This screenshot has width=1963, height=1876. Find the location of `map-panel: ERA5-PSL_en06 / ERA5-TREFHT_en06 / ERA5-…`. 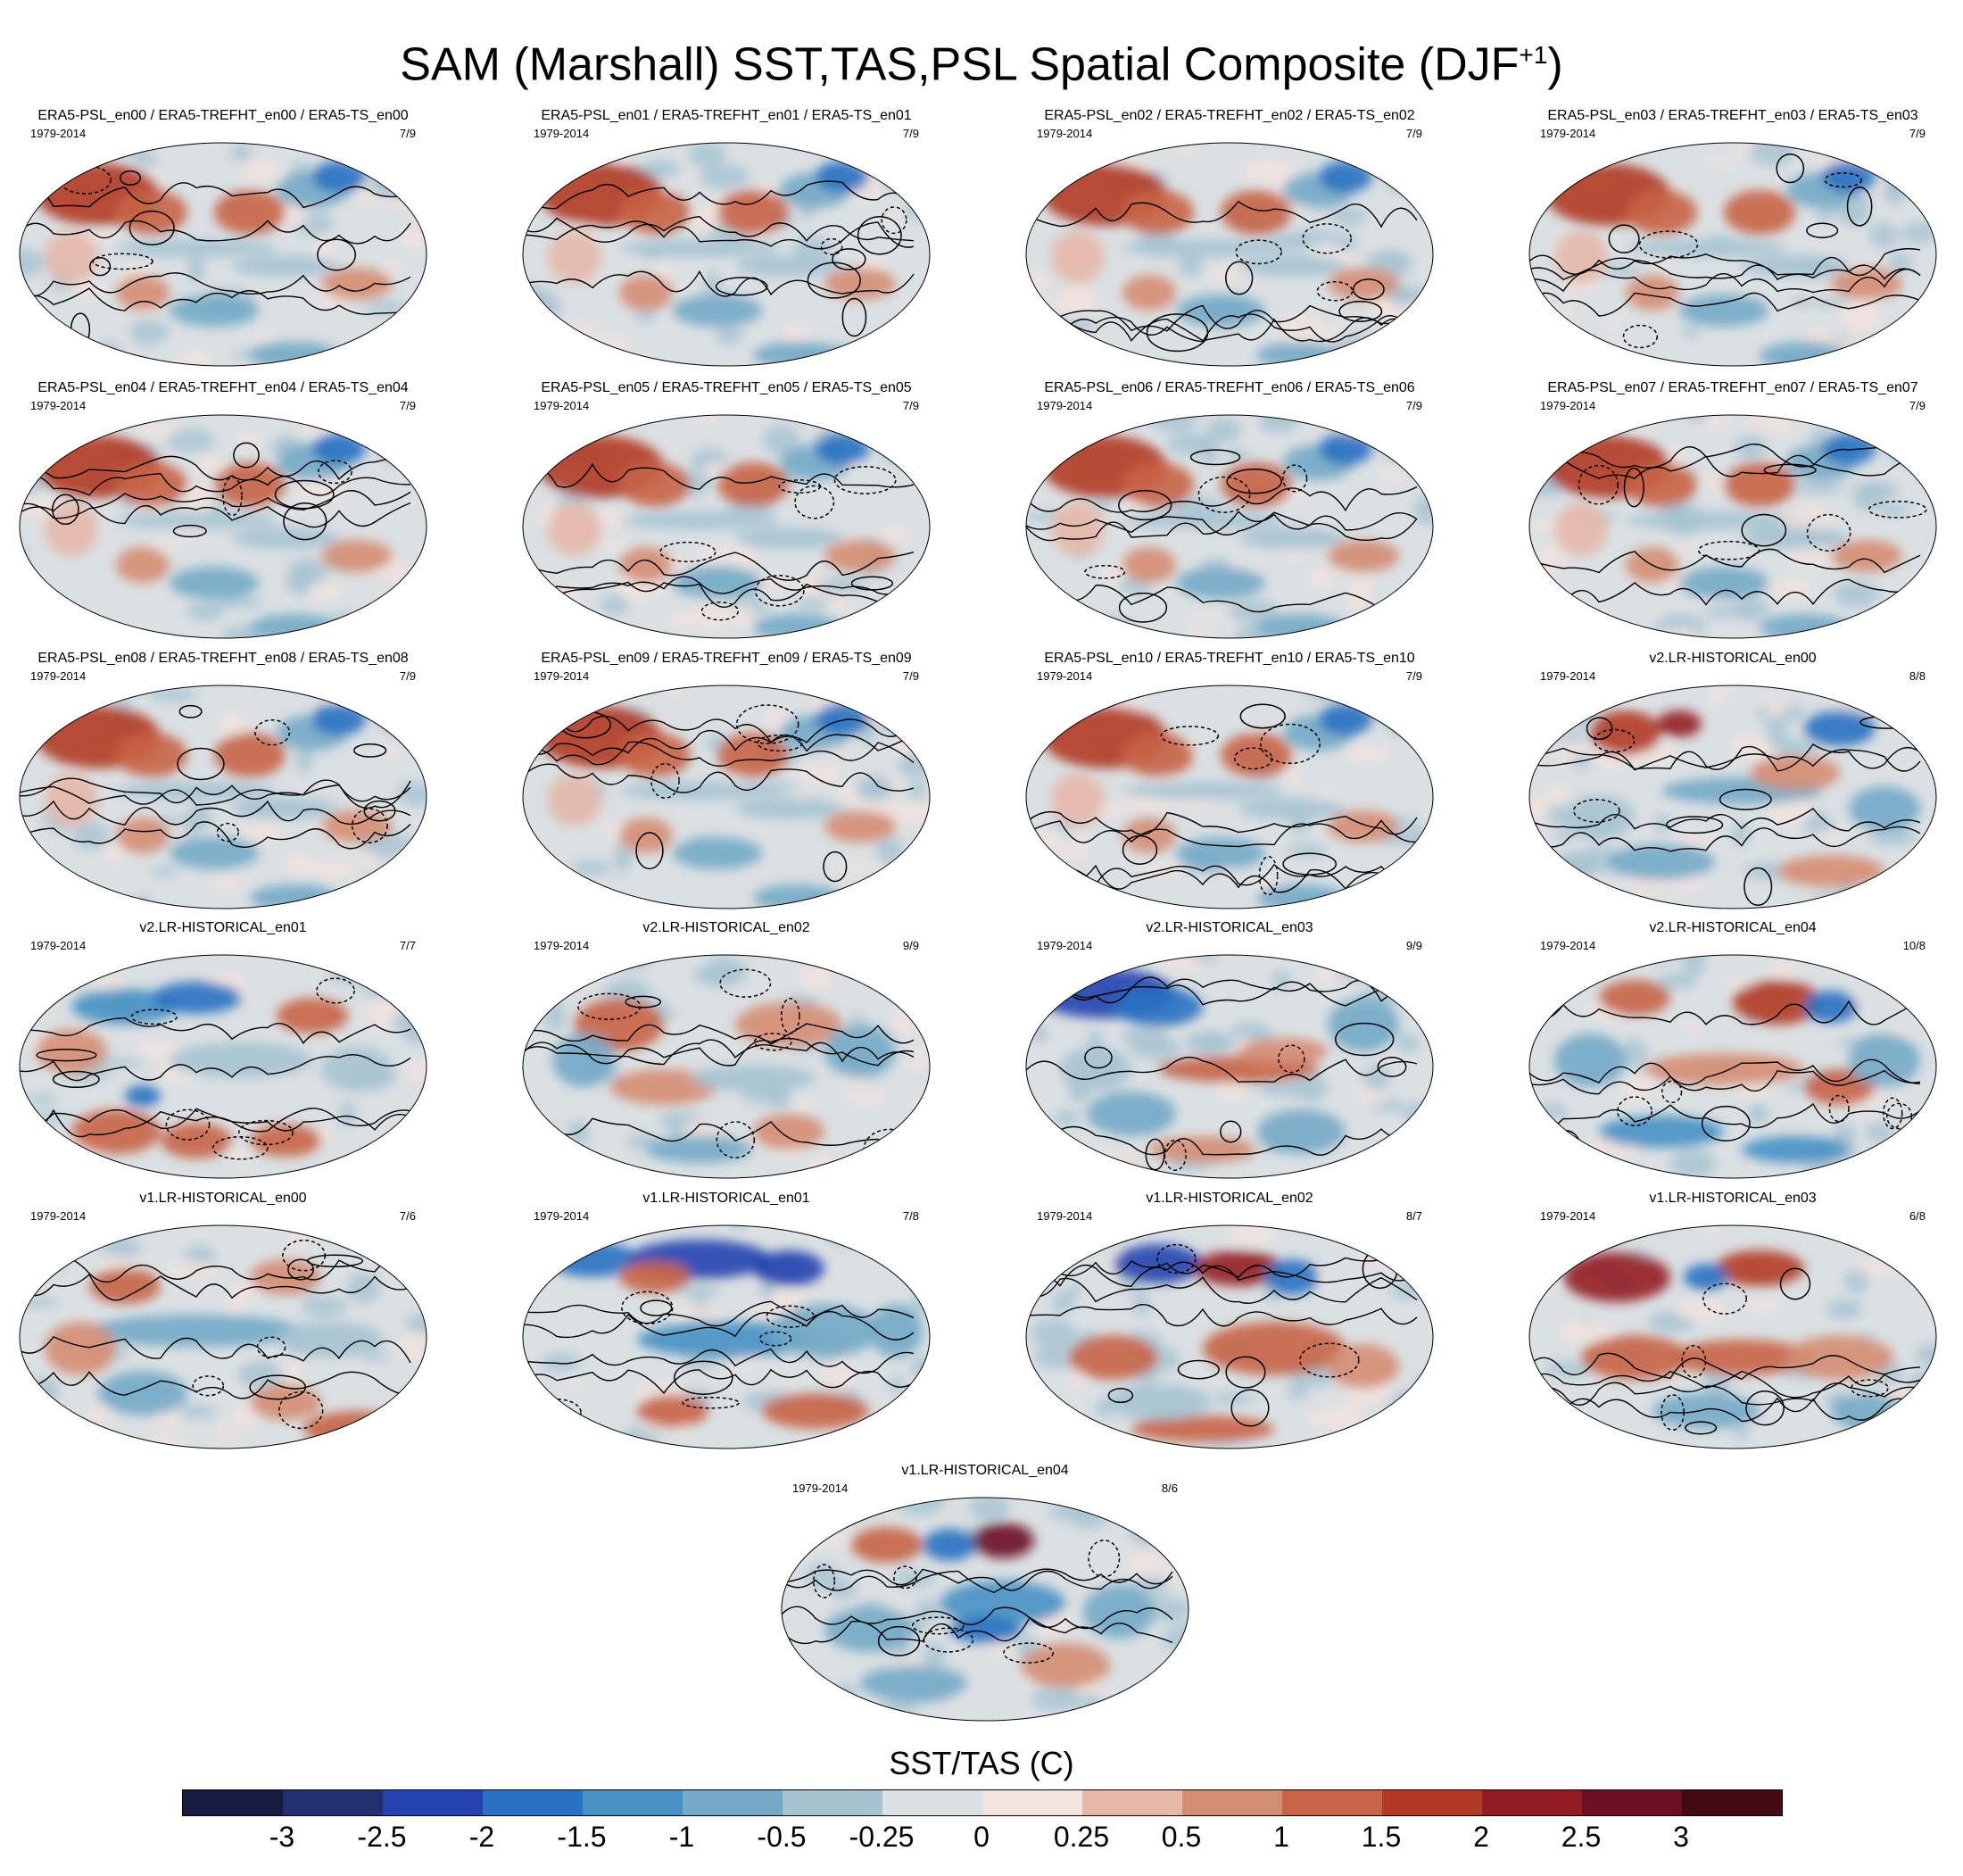

map-panel: ERA5-PSL_en06 / ERA5-TREFHT_en06 / ERA5-… is located at coordinates (1229, 511).